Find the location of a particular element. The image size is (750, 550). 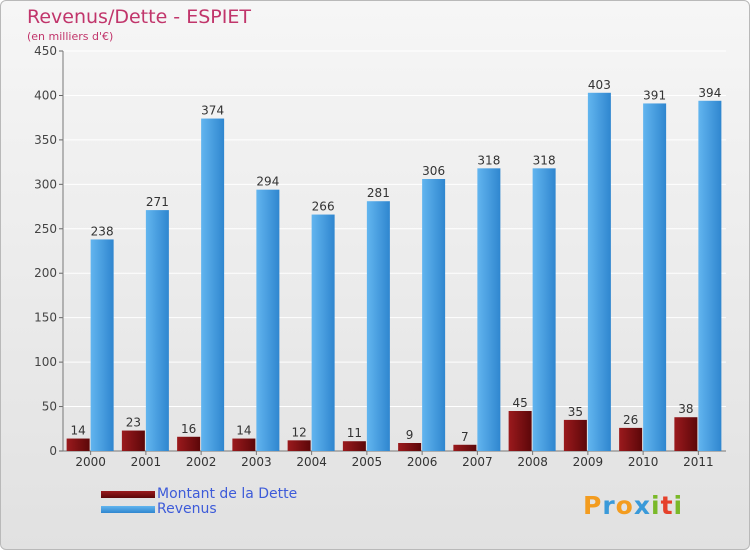

chart-subtitle: (en milliers d'€) is located at coordinates (70, 36).